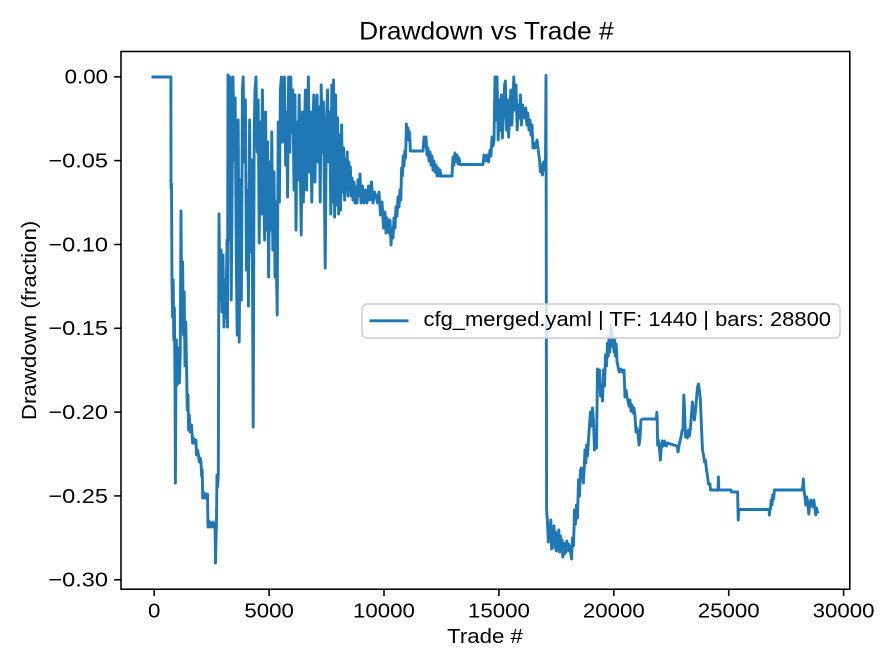 The width and height of the screenshot is (896, 672). Describe the element at coordinates (729, 611) in the screenshot. I see `svg-text: 25000` at that location.